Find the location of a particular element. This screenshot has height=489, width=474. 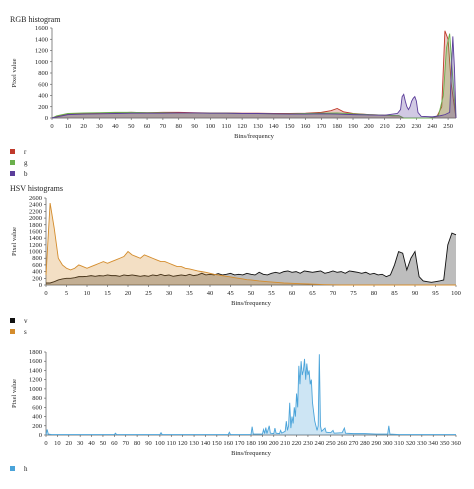

x-tick-label: 25 is located at coordinates (148, 293).